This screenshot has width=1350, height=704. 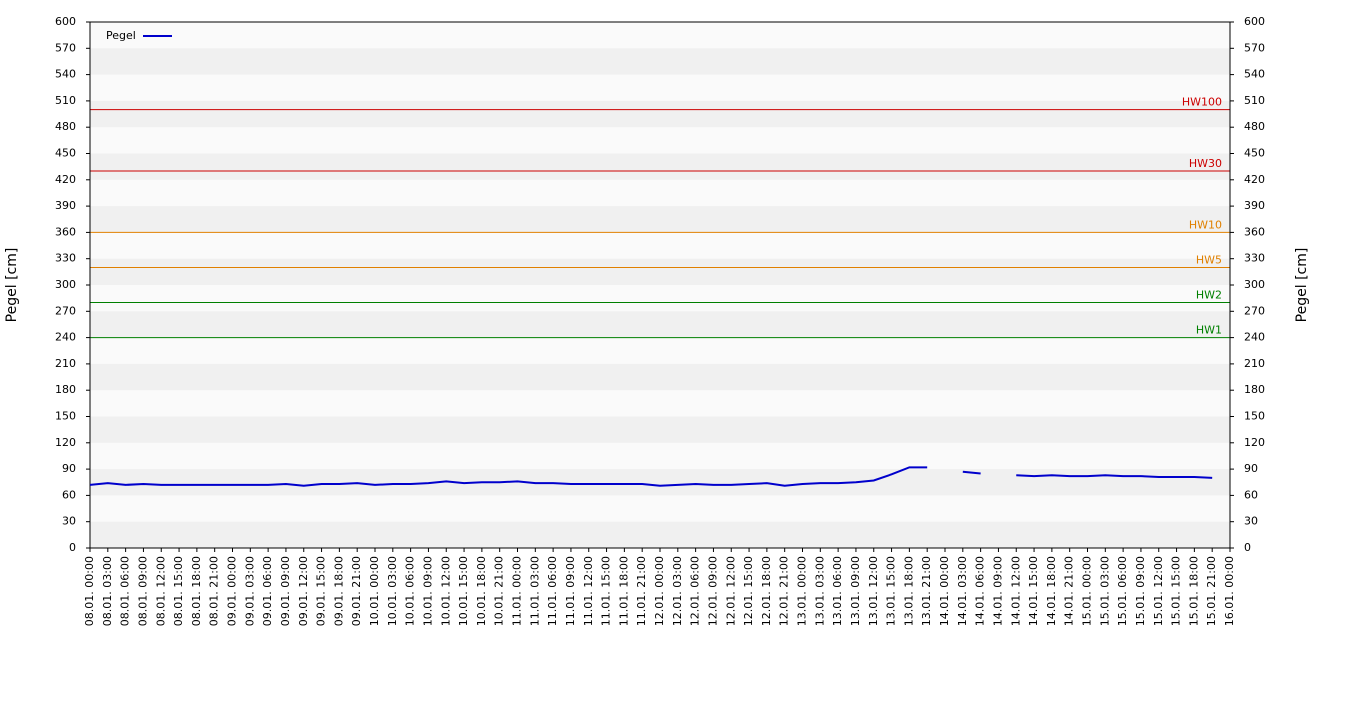 What do you see at coordinates (606, 591) in the screenshot?
I see `x-tick-label: 11.01. 15:00` at bounding box center [606, 591].